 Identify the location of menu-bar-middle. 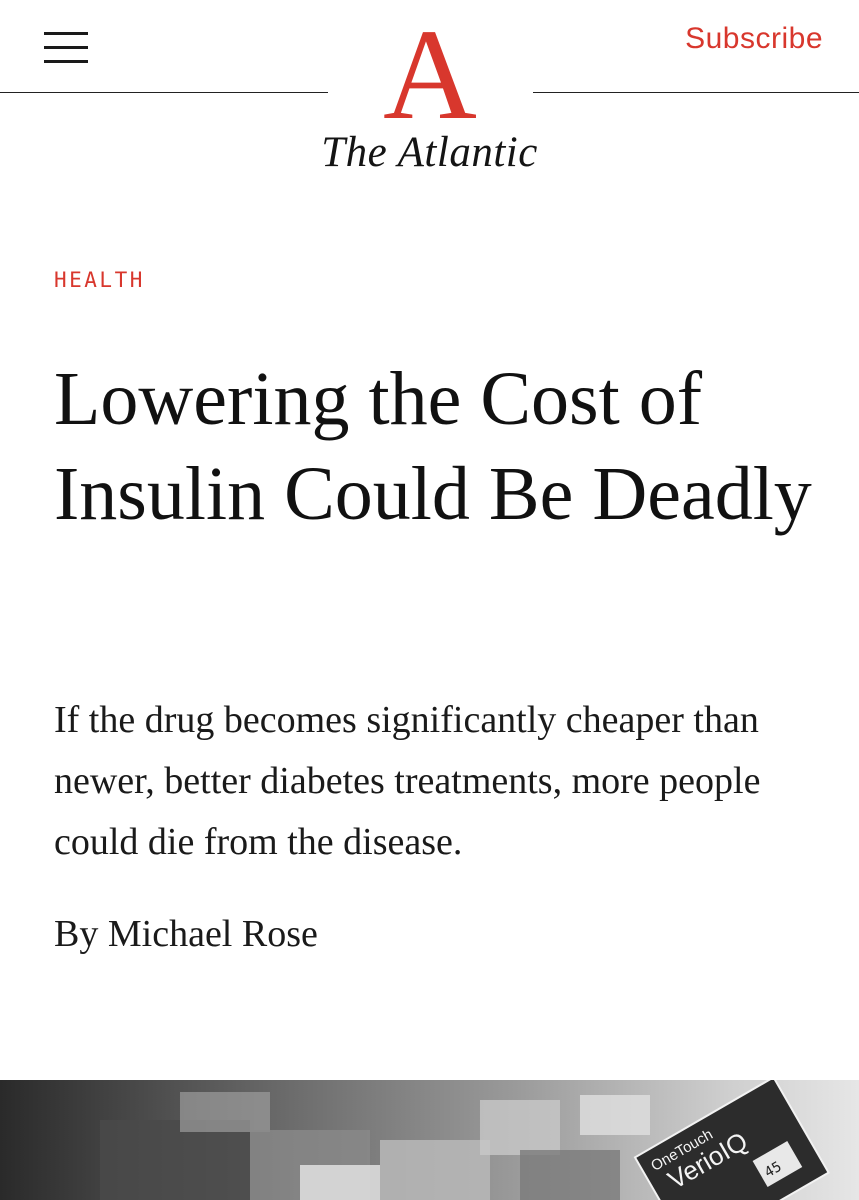
(66, 47).